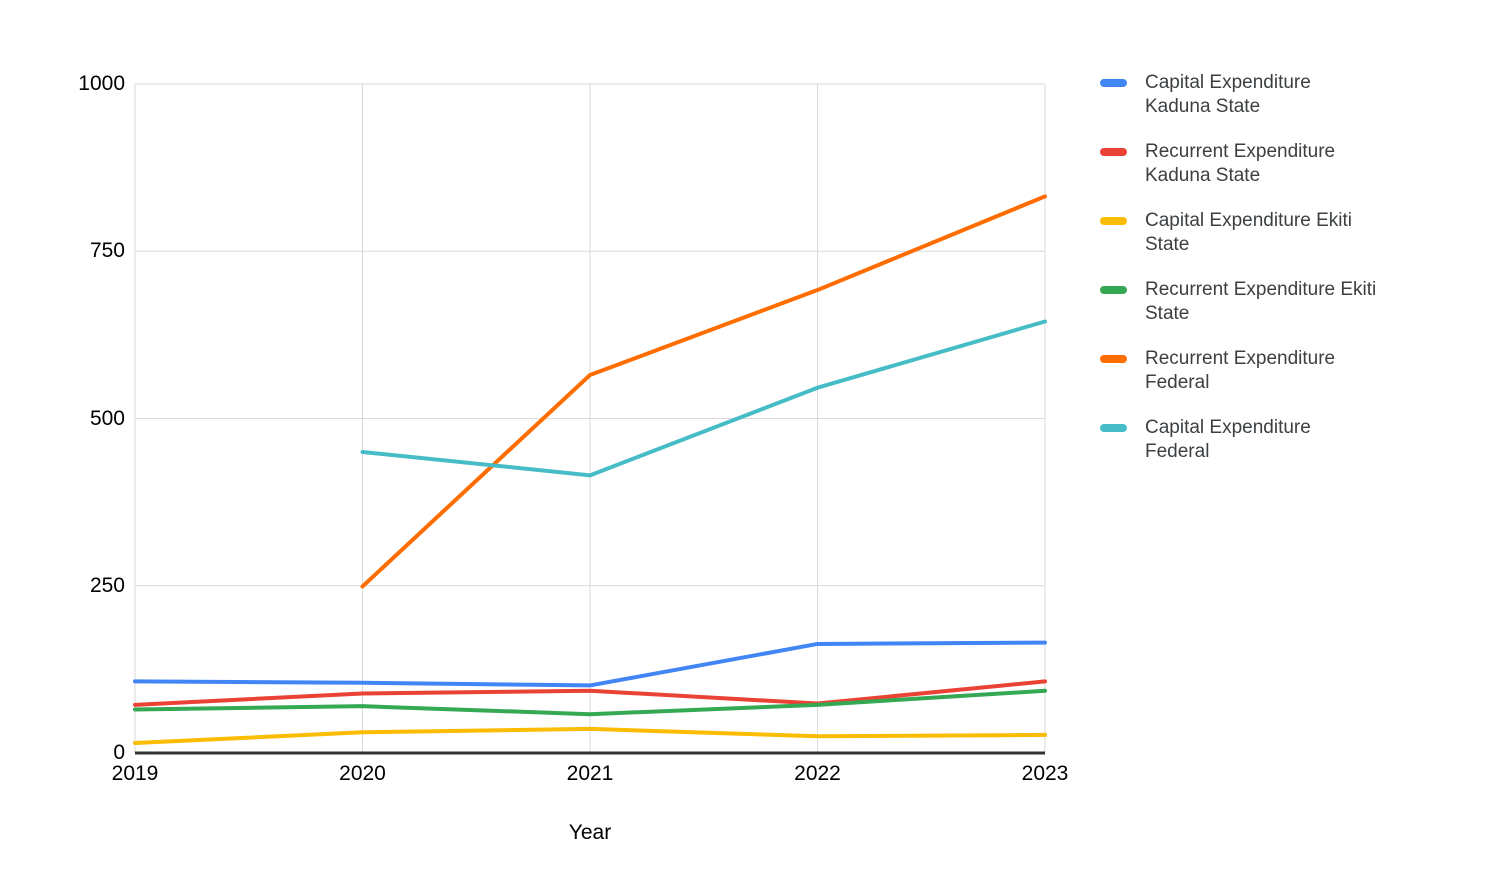 This screenshot has width=1499, height=878. Describe the element at coordinates (1248, 232) in the screenshot. I see `legend-label: Capital Expenditure Ekiti State` at that location.